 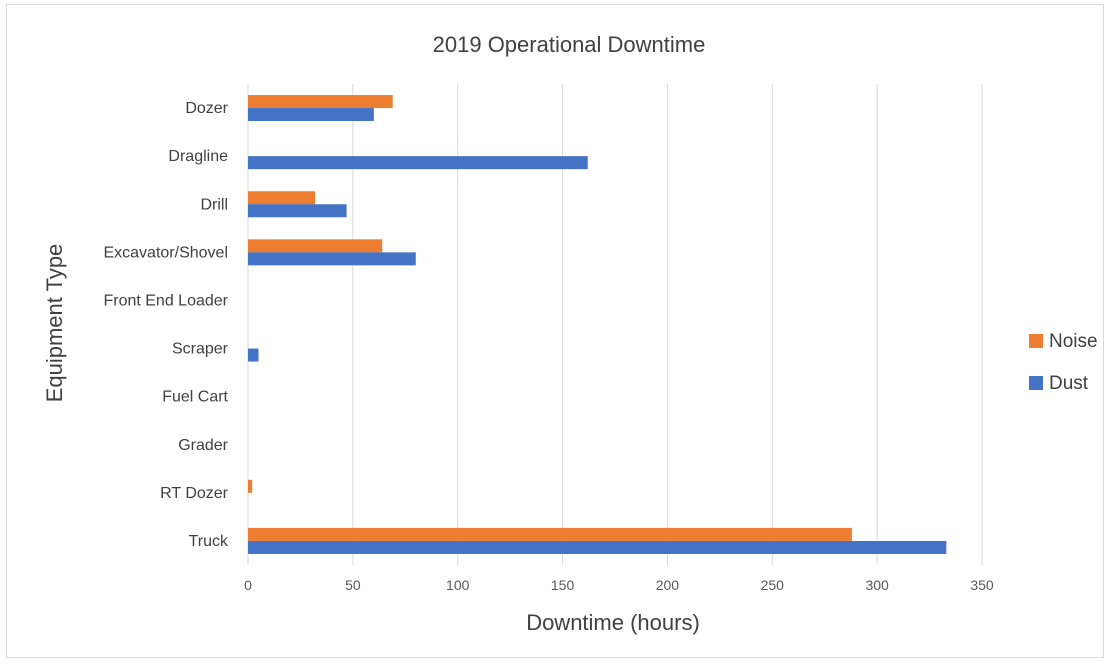 I want to click on legend: Noise Dust, so click(x=1063, y=362).